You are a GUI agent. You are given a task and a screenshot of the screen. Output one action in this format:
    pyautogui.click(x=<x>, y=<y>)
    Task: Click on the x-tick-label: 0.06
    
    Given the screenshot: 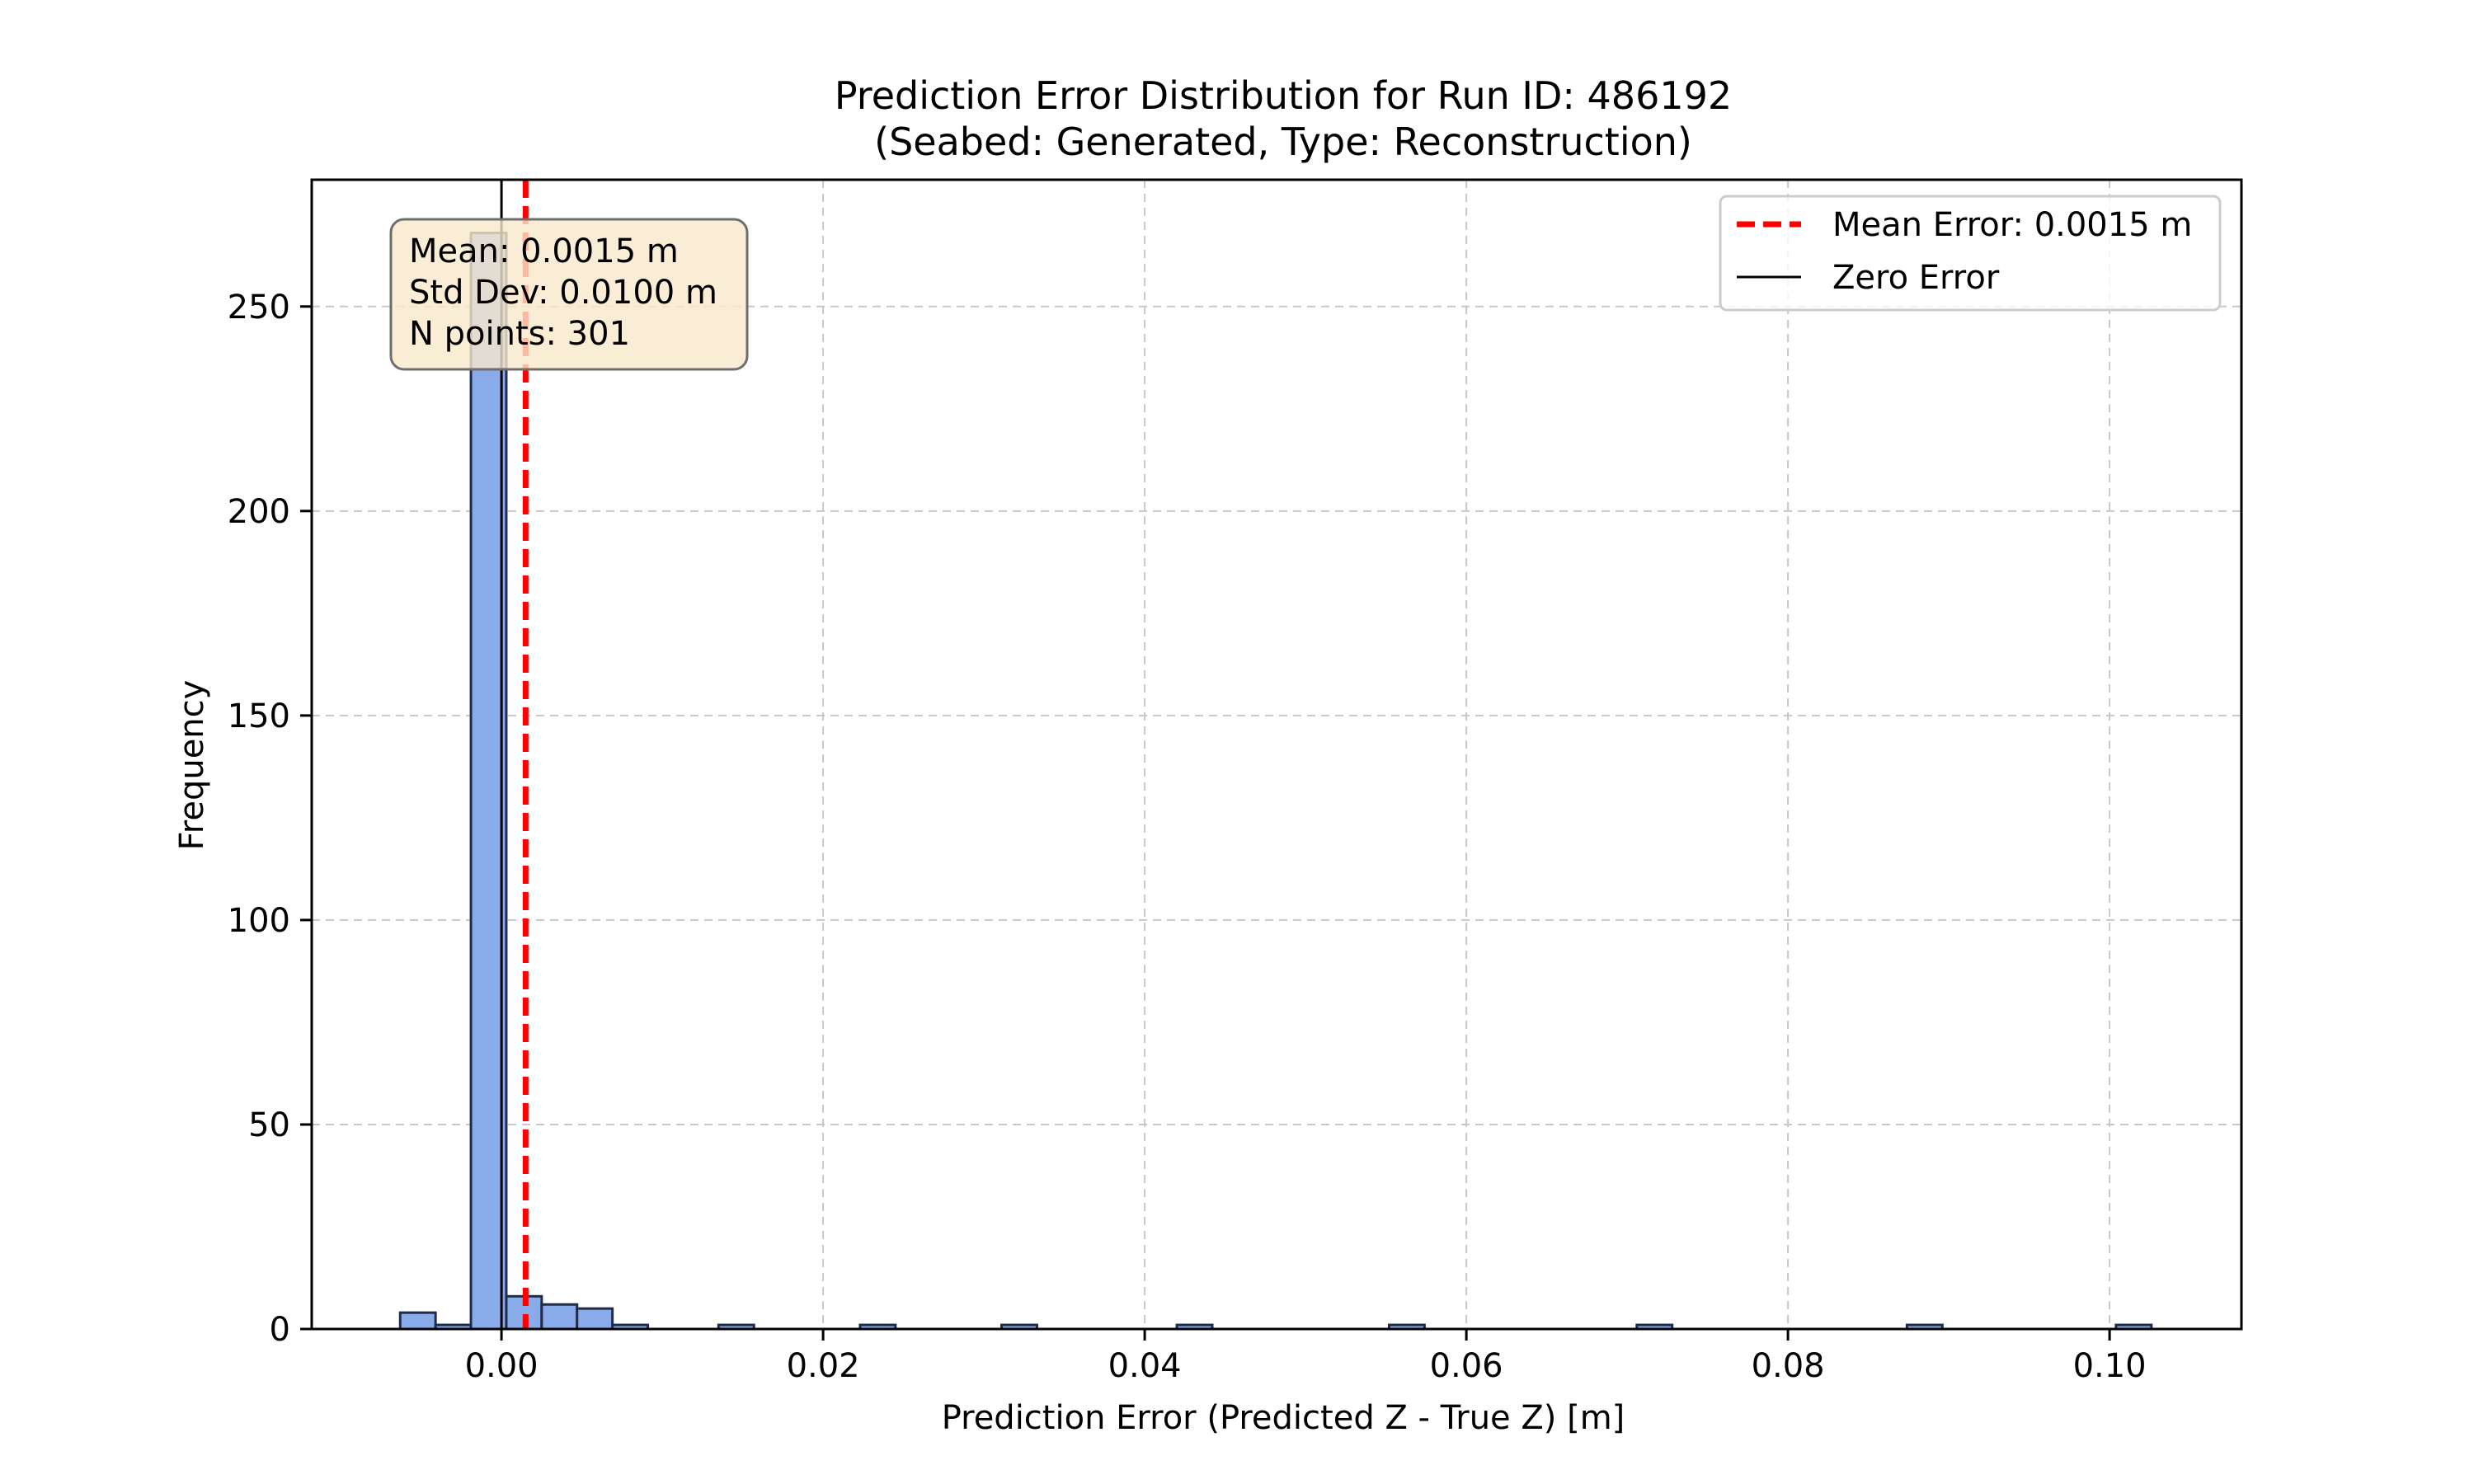 What is the action you would take?
    pyautogui.click(x=1466, y=1366)
    